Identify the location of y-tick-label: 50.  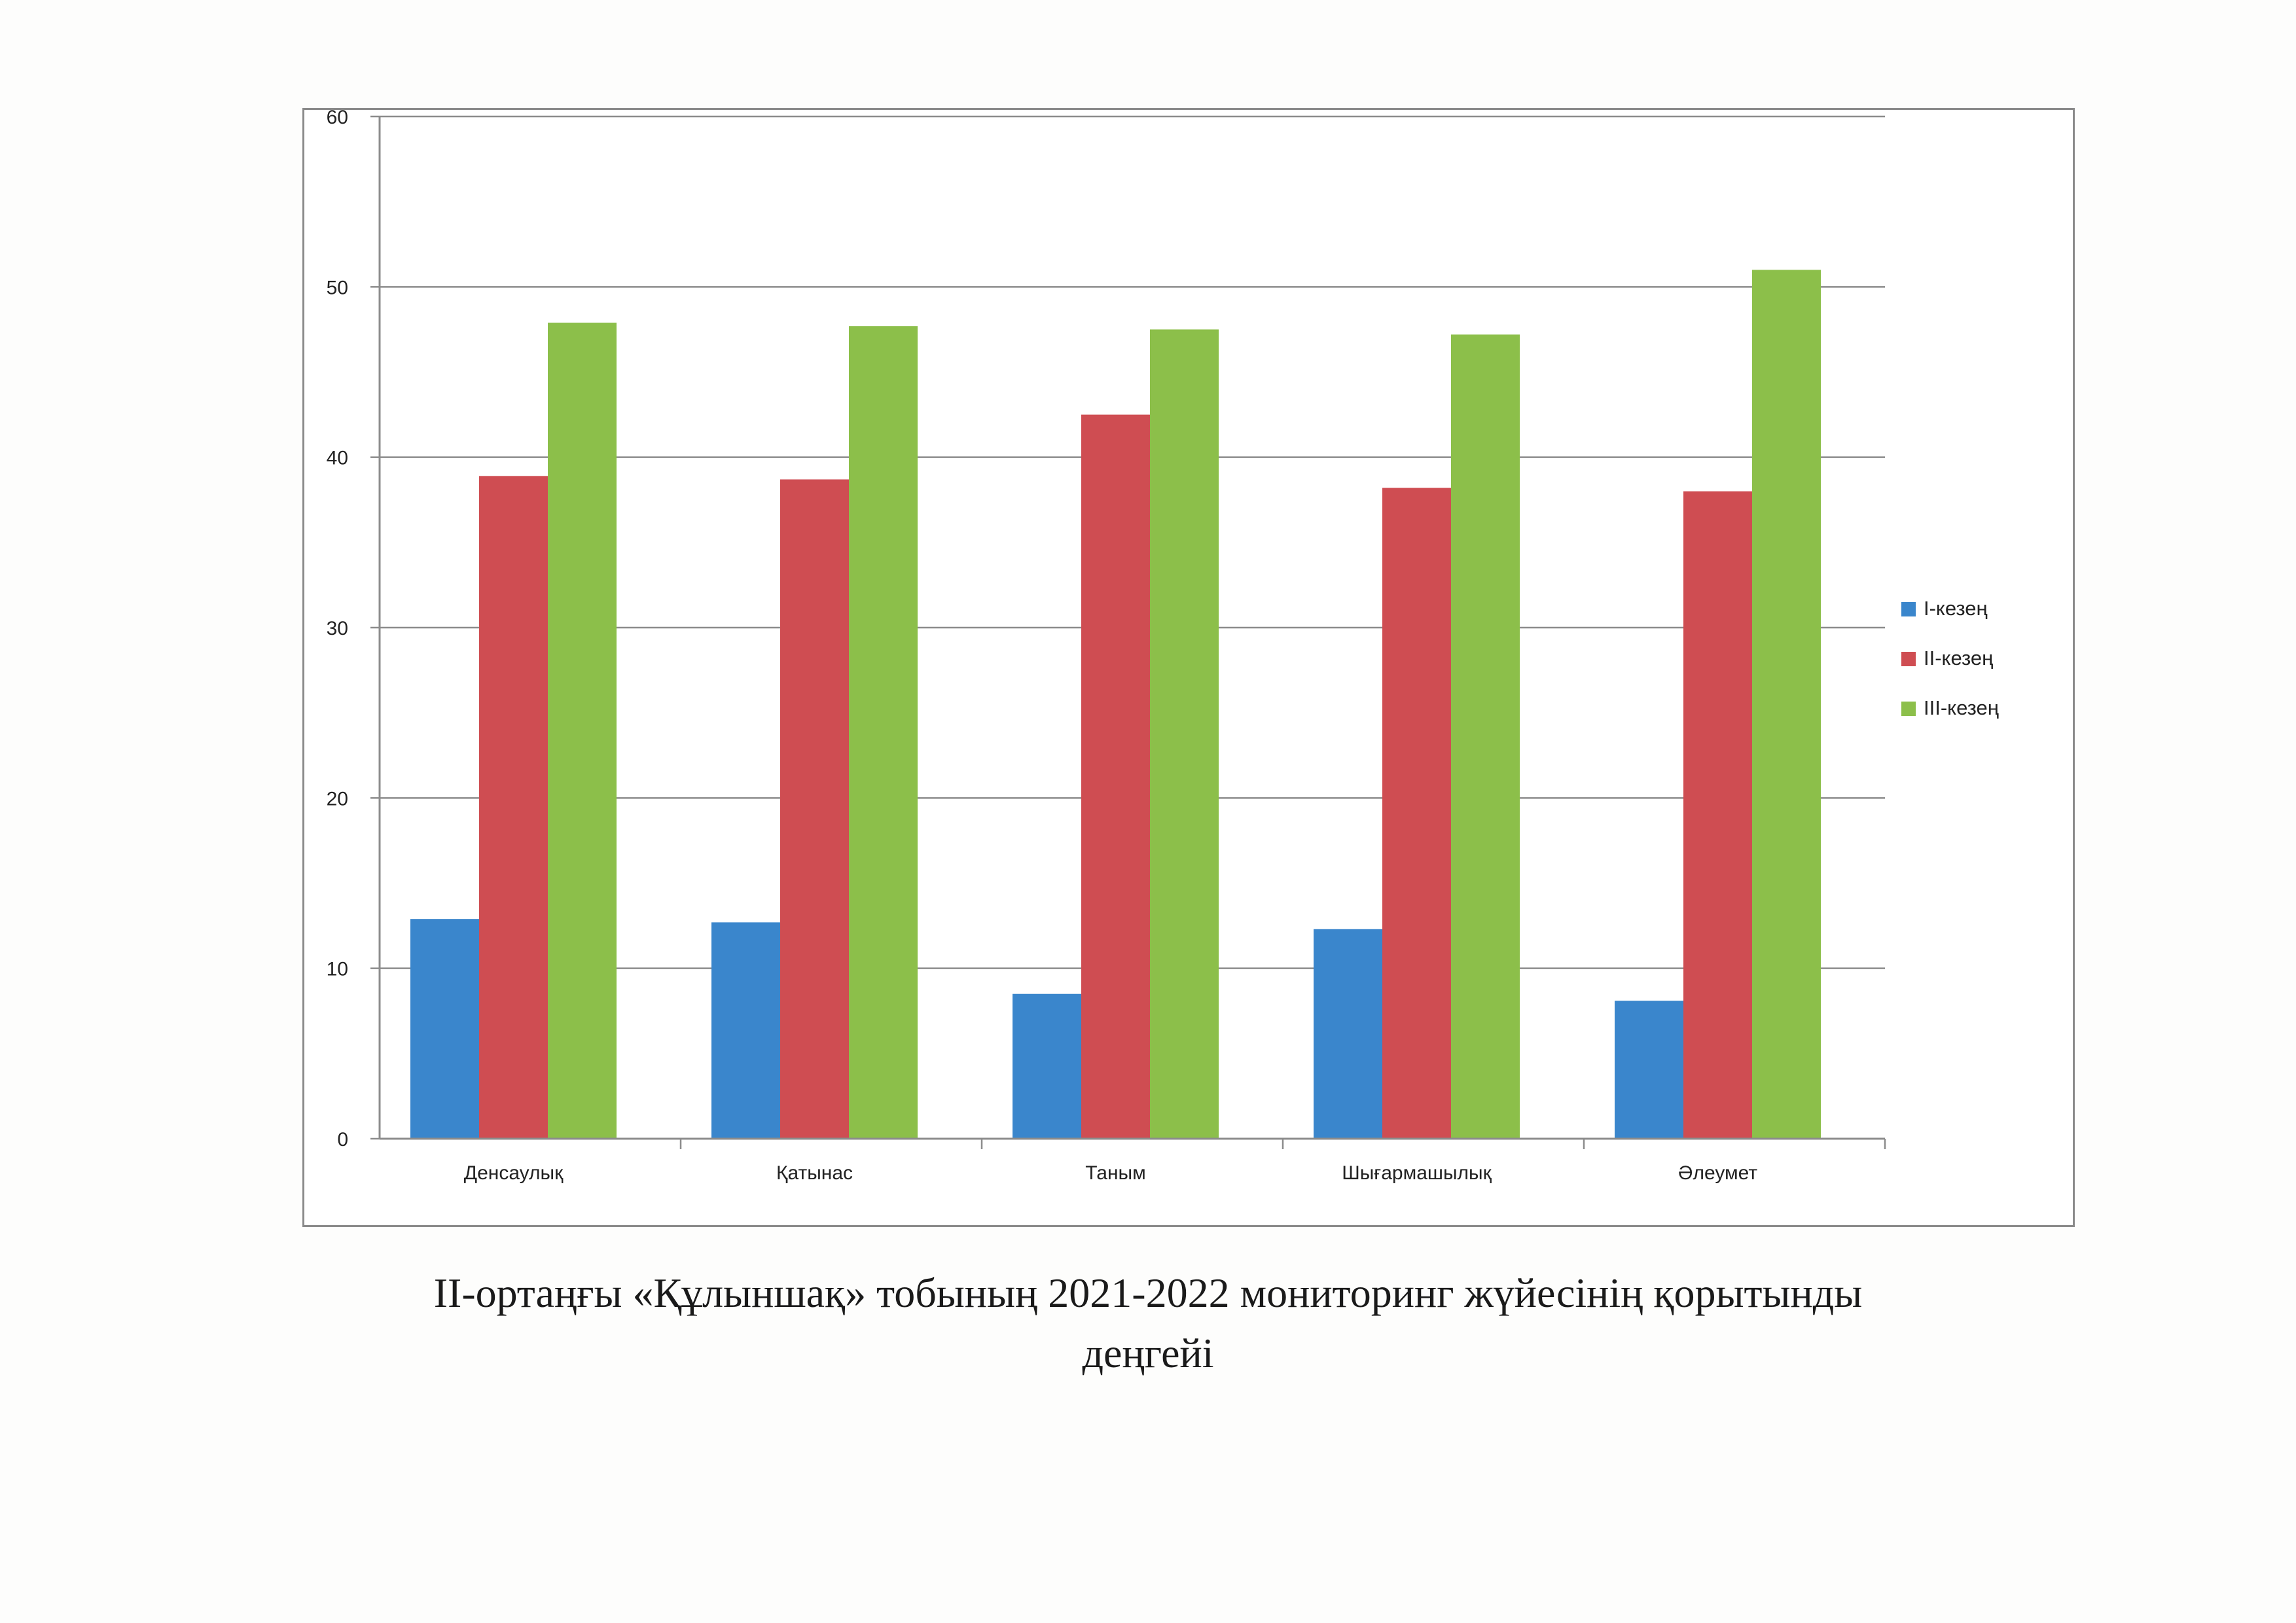
(338, 287).